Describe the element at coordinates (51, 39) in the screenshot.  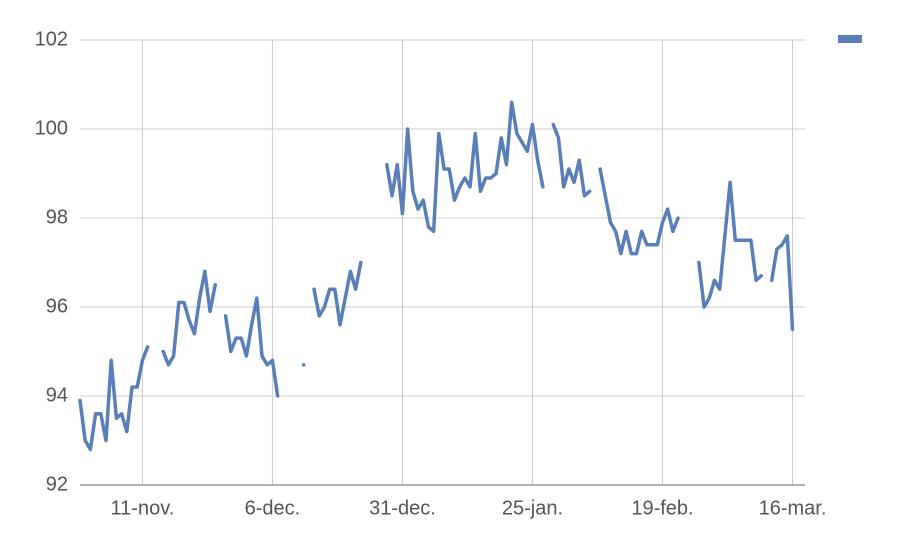
I see `y-tick-label: 102` at that location.